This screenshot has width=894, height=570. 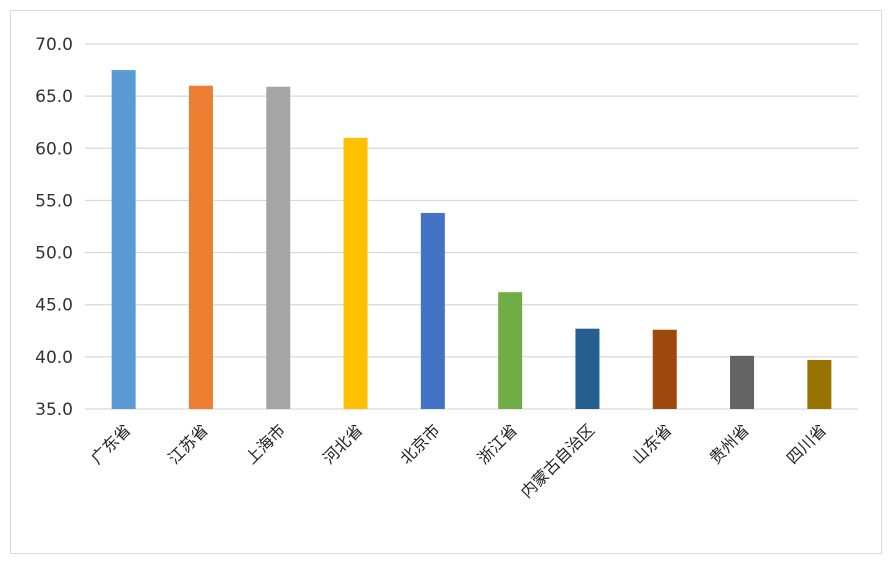 What do you see at coordinates (110, 443) in the screenshot?
I see `x-tick-label: 广东省` at bounding box center [110, 443].